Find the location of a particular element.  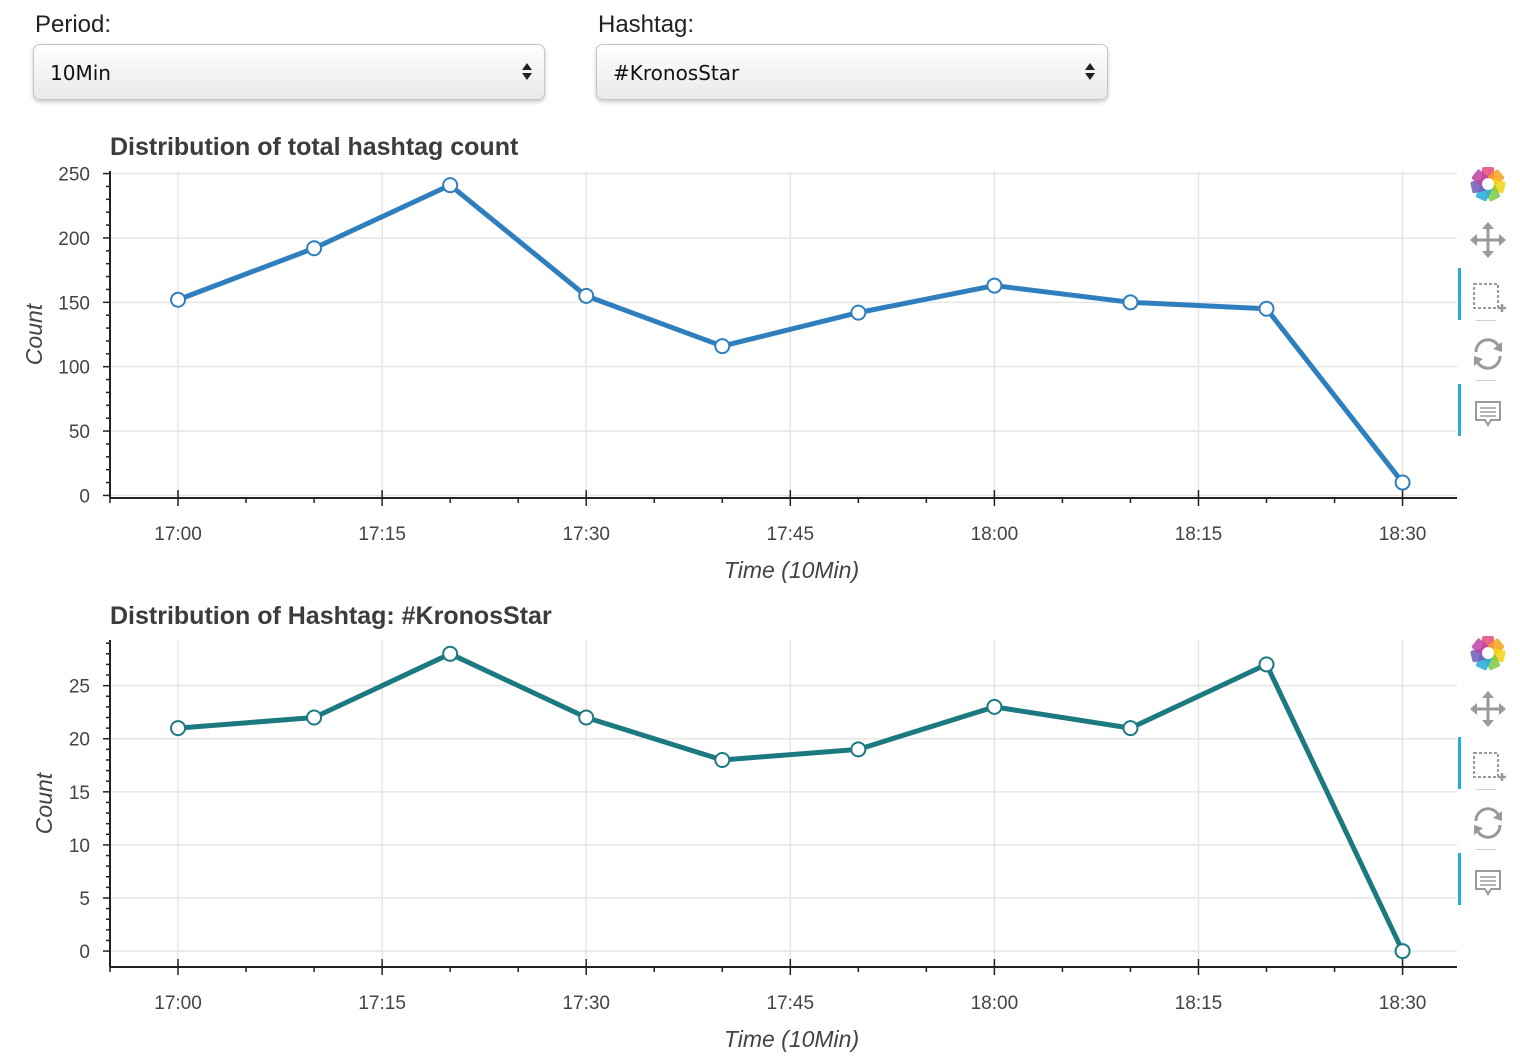

chart-title: Distribution of Hashtag: #KronosStar is located at coordinates (331, 616).